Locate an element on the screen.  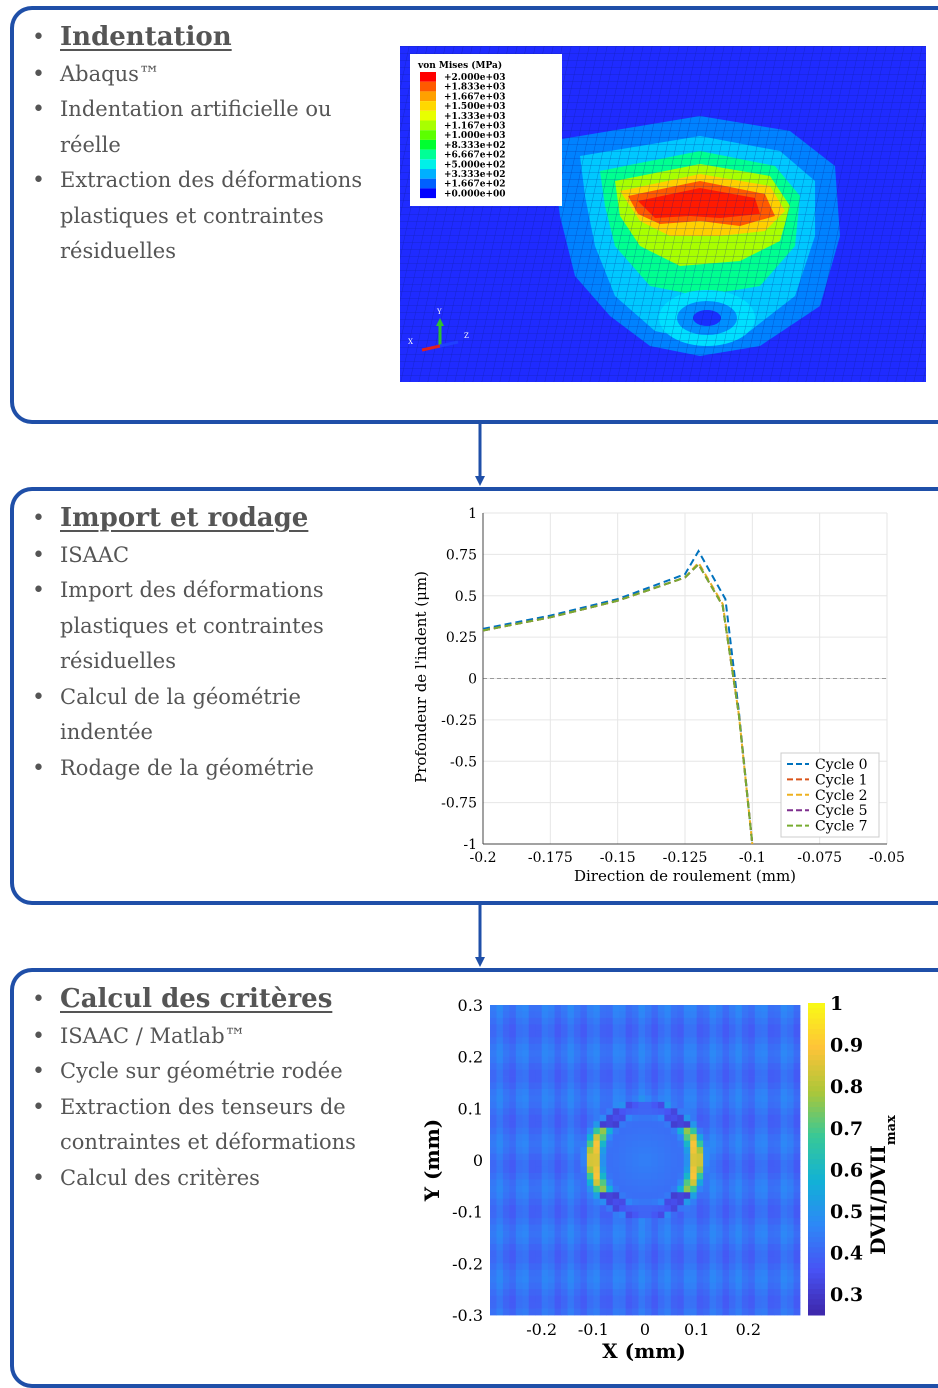
y-tick-label: 0.75 is located at coordinates (461, 555).